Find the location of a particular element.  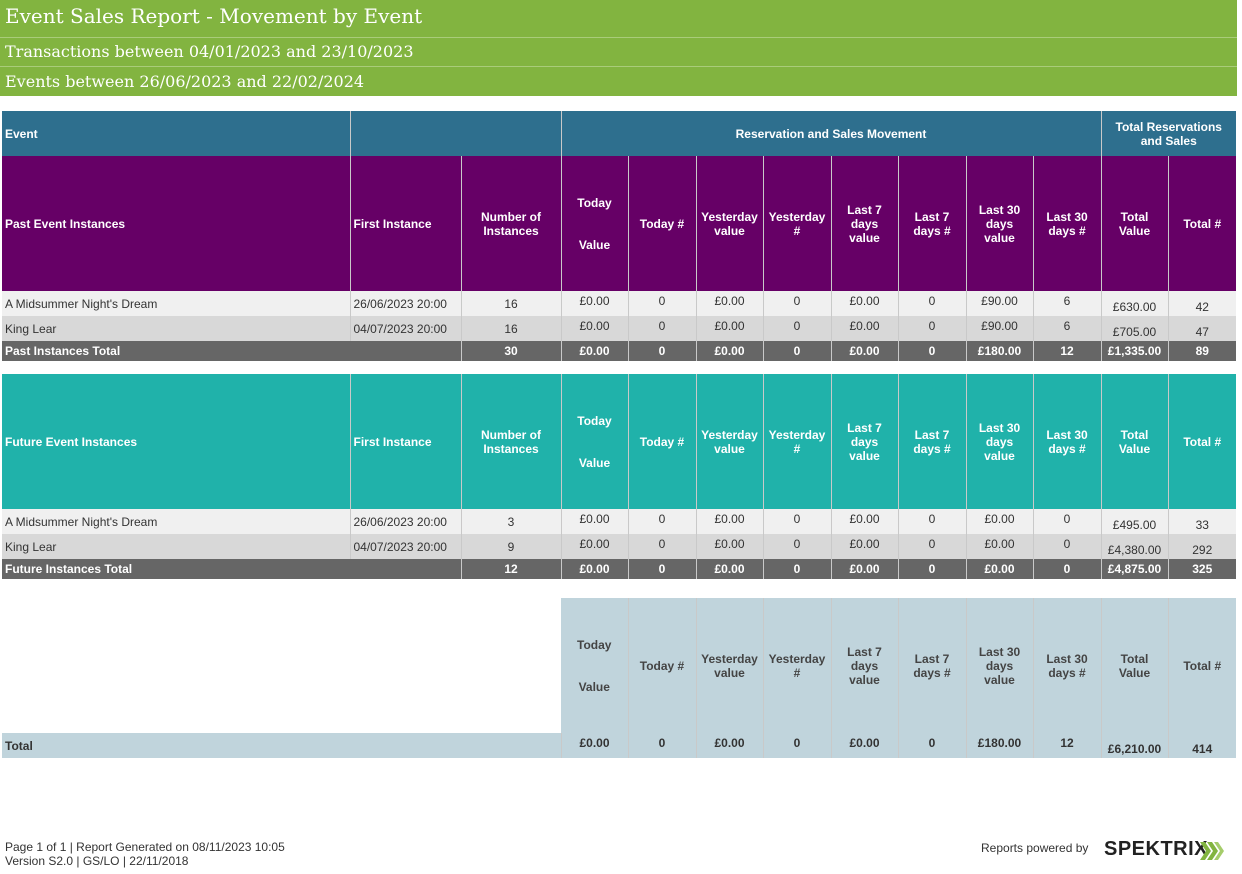

total-count: 42 is located at coordinates (1202, 303).